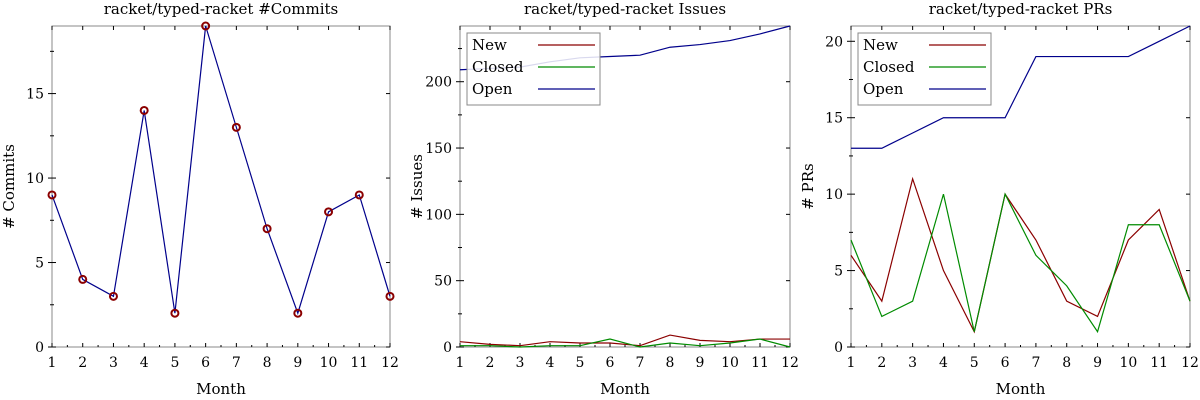 The height and width of the screenshot is (400, 1200). Describe the element at coordinates (221, 9) in the screenshot. I see `chart-title: racket/typed-racket #Commits` at that location.